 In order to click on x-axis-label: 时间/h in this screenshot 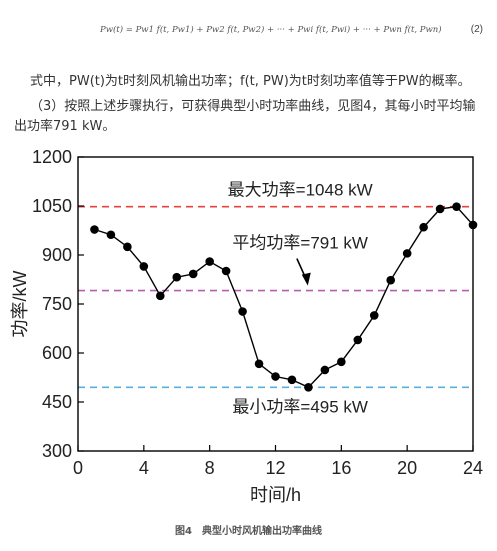, I will do `click(275, 495)`.